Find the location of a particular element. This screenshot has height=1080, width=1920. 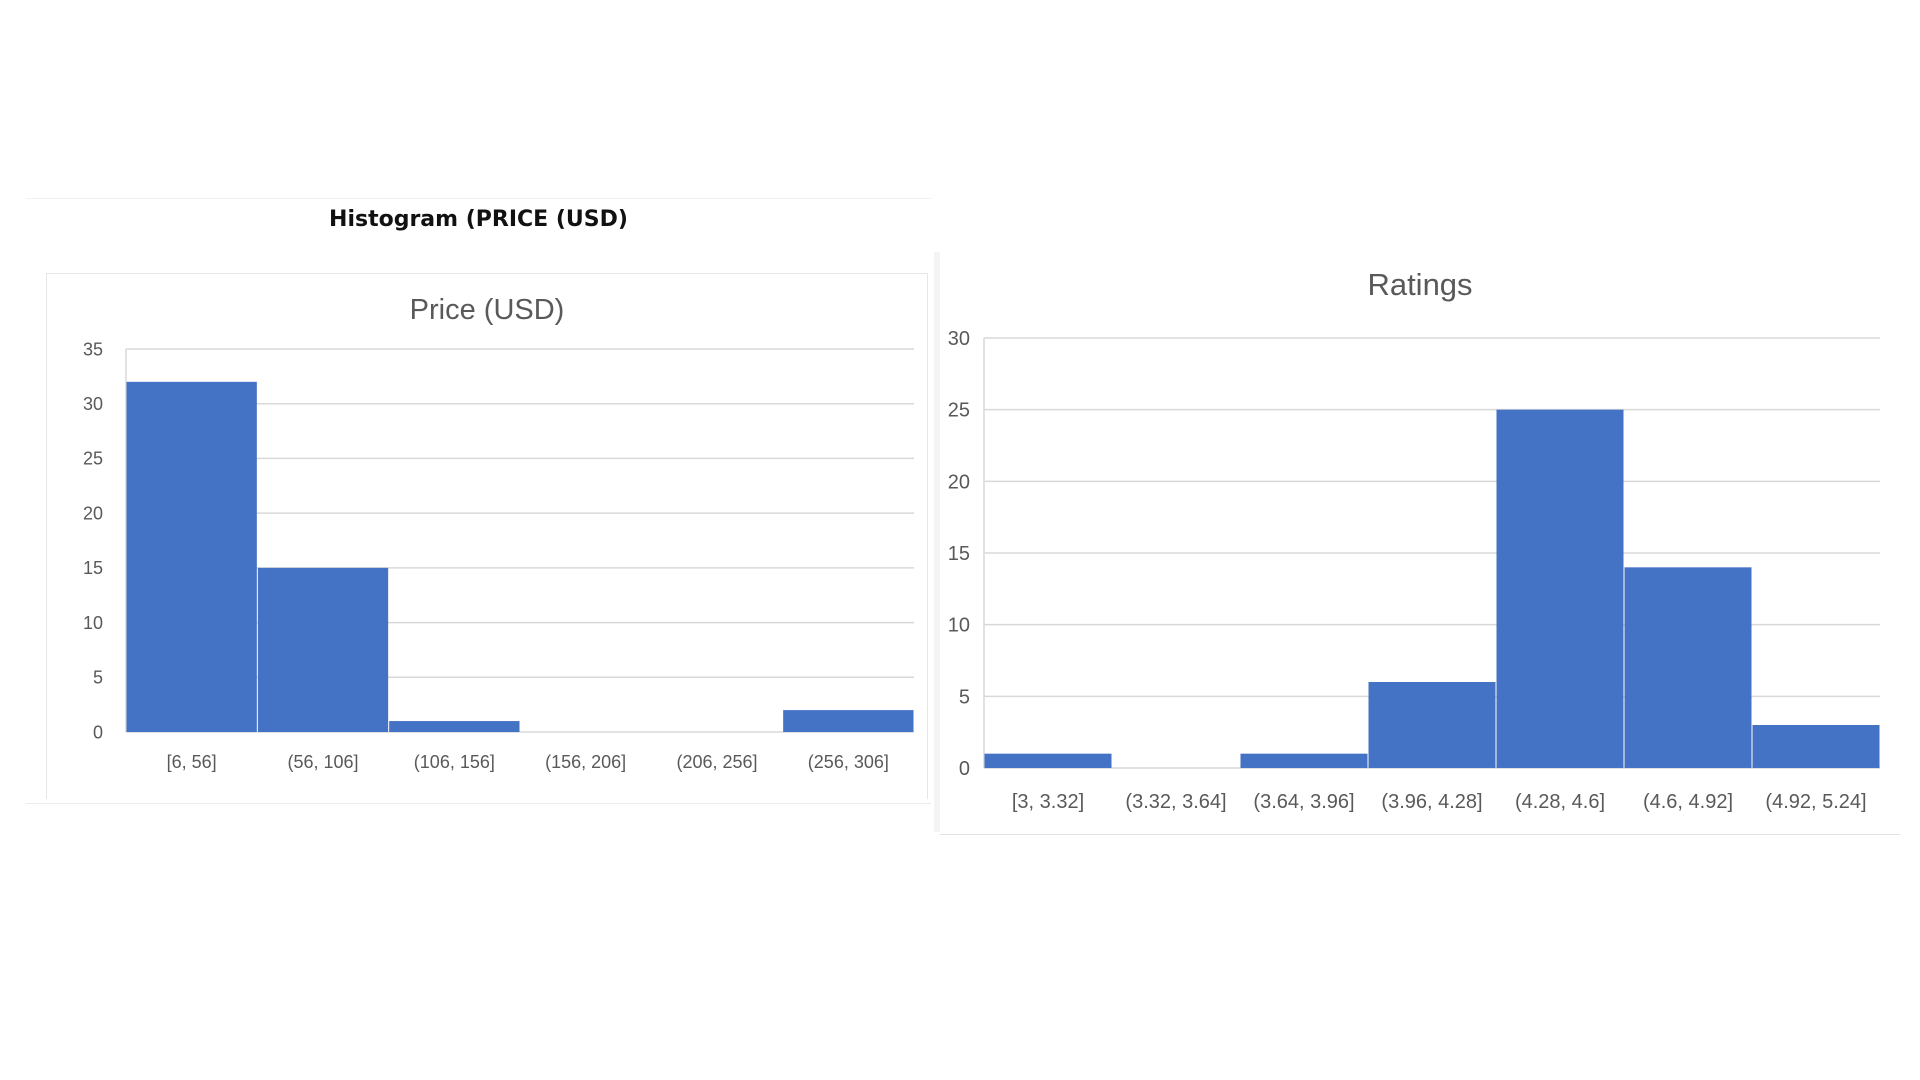

ratings-x-tick-label: (4.28, 4.6] is located at coordinates (1560, 802).